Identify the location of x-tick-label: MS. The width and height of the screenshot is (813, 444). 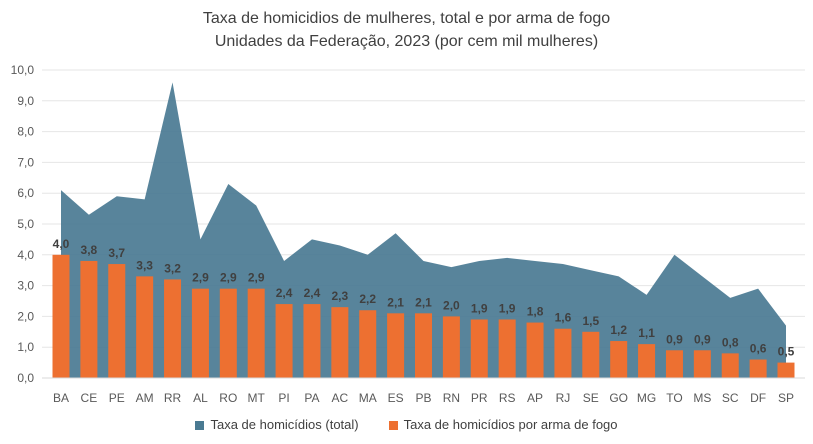
(702, 398).